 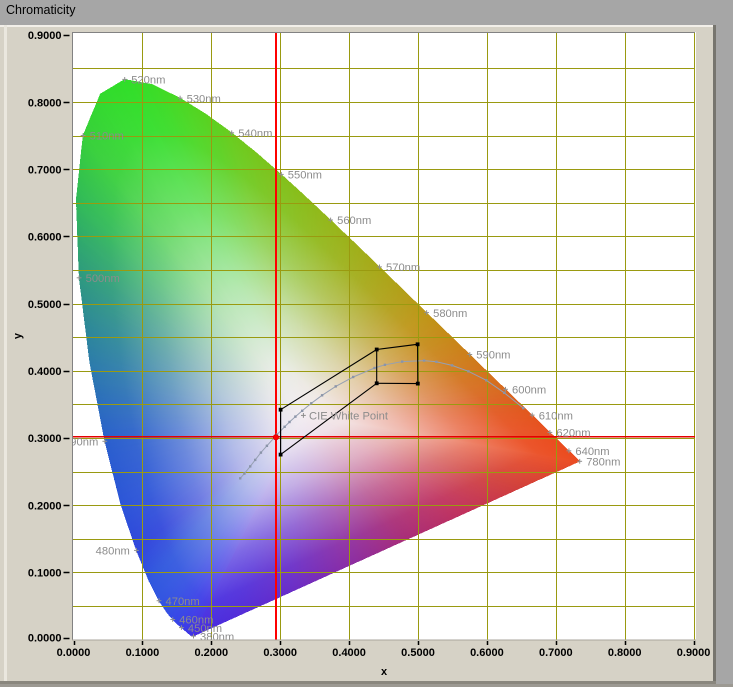 What do you see at coordinates (450, 314) in the screenshot?
I see `svg-text: 580nm` at bounding box center [450, 314].